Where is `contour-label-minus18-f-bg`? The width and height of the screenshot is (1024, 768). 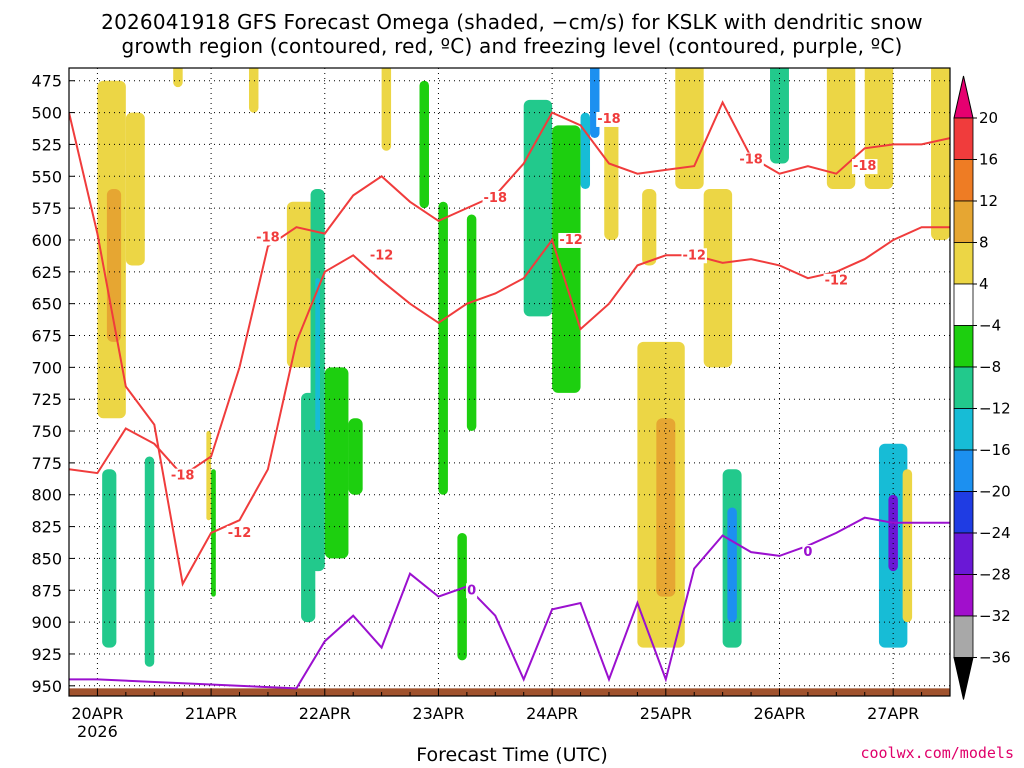
contour-label-minus18-f-bg is located at coordinates (864, 167).